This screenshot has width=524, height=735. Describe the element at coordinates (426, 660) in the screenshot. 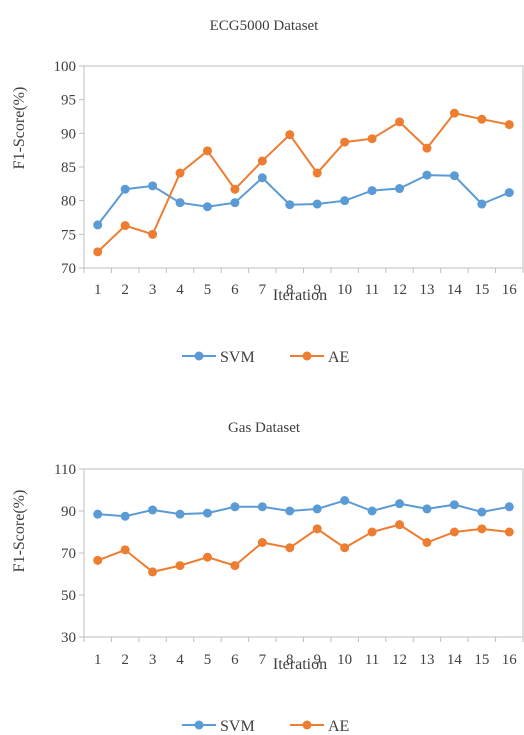

I see `x-tick-label: 13` at that location.